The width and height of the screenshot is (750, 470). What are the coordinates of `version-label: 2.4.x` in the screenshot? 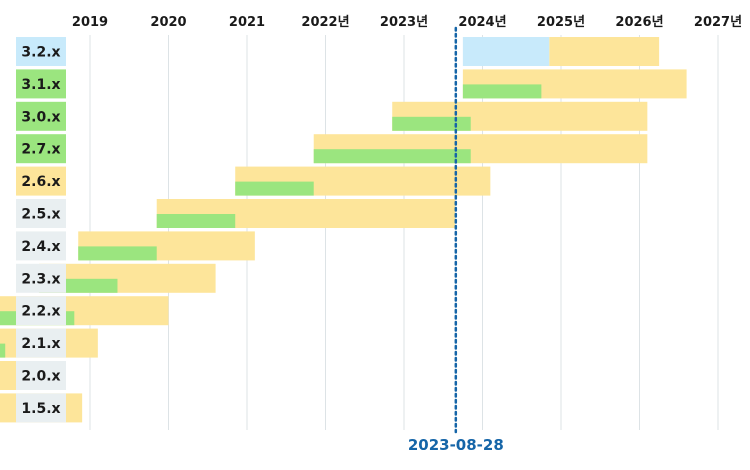 It's located at (40, 247).